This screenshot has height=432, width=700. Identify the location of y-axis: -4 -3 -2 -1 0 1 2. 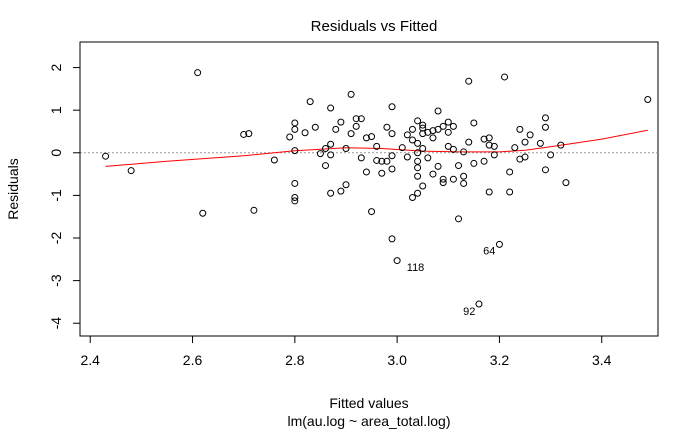
(64, 196).